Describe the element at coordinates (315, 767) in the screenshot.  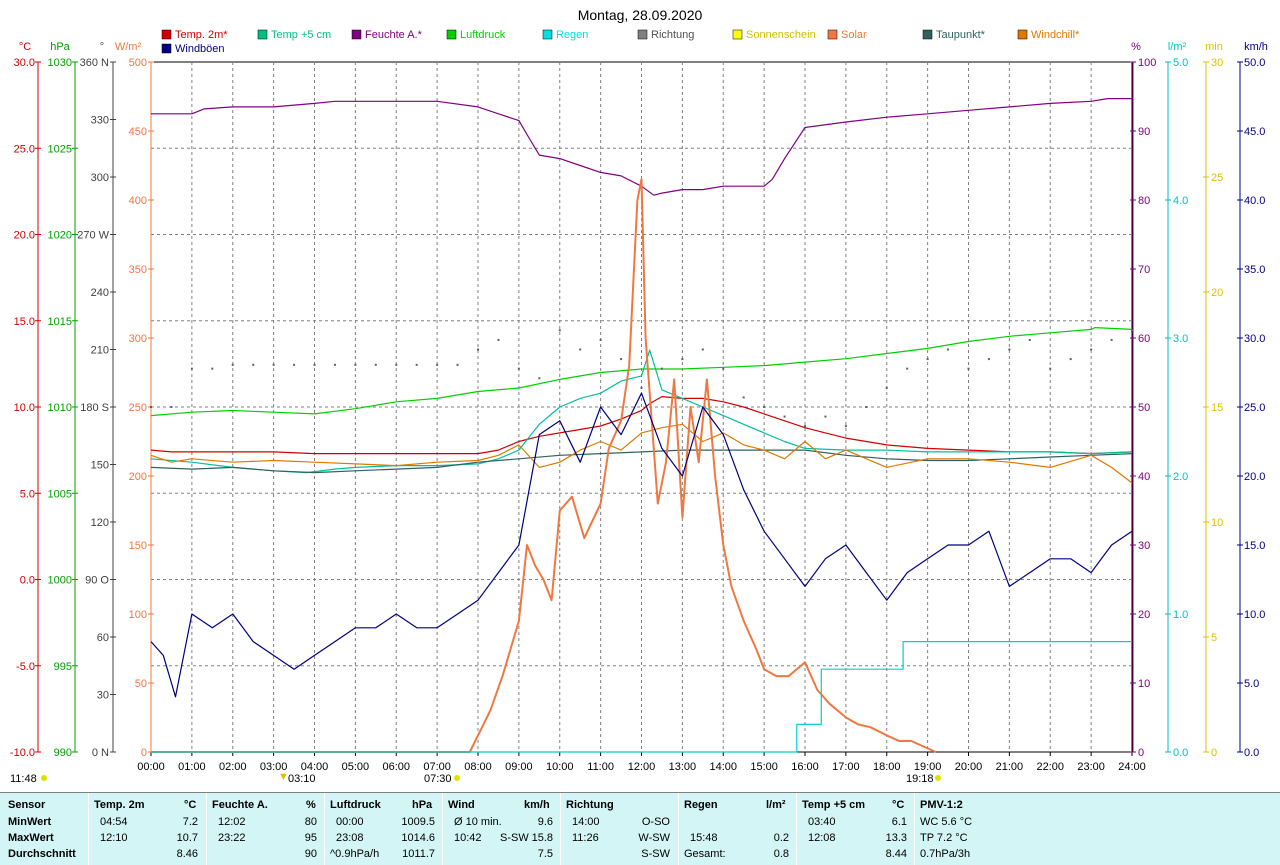
I see `time-label-4: 04:00` at that location.